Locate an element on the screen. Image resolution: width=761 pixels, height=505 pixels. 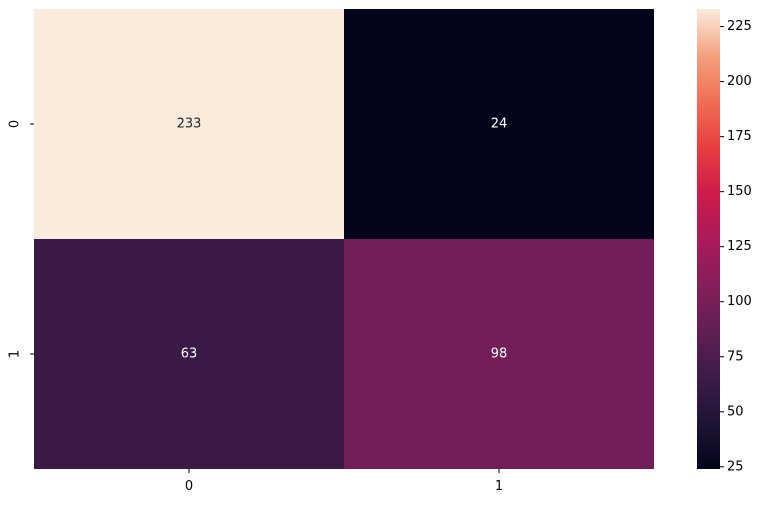
y-axis: 01 is located at coordinates (21, 239).